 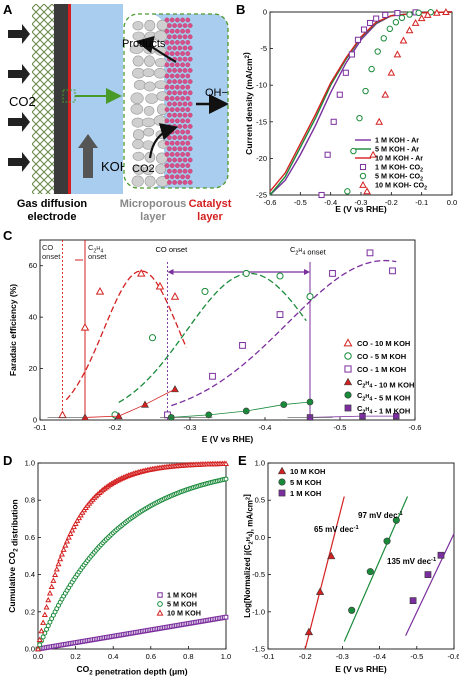 I want to click on arrow-head-right, so click(x=307, y=272).